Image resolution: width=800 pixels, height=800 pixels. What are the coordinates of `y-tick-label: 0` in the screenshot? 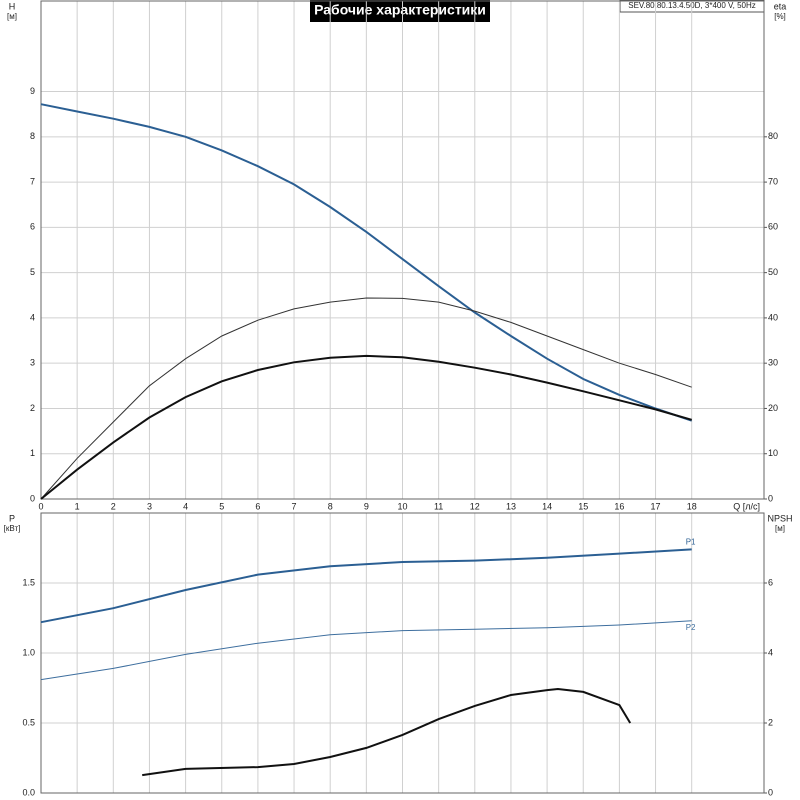 It's located at (32, 498).